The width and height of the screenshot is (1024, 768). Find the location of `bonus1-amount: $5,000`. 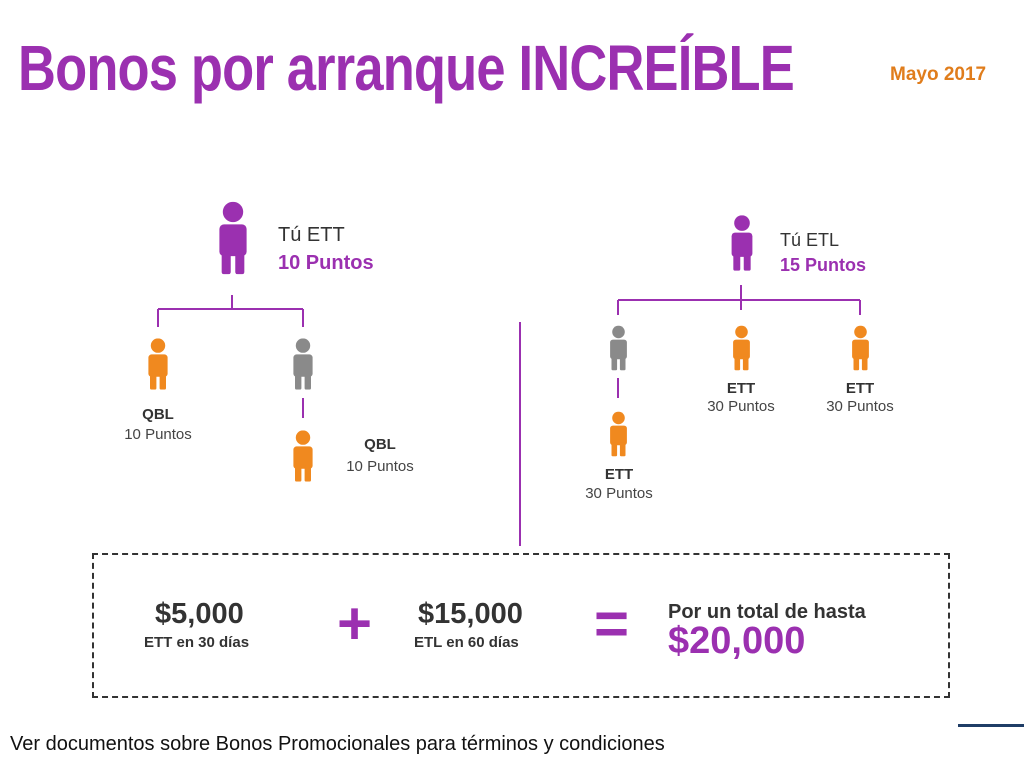

bonus1-amount: $5,000 is located at coordinates (199, 614).